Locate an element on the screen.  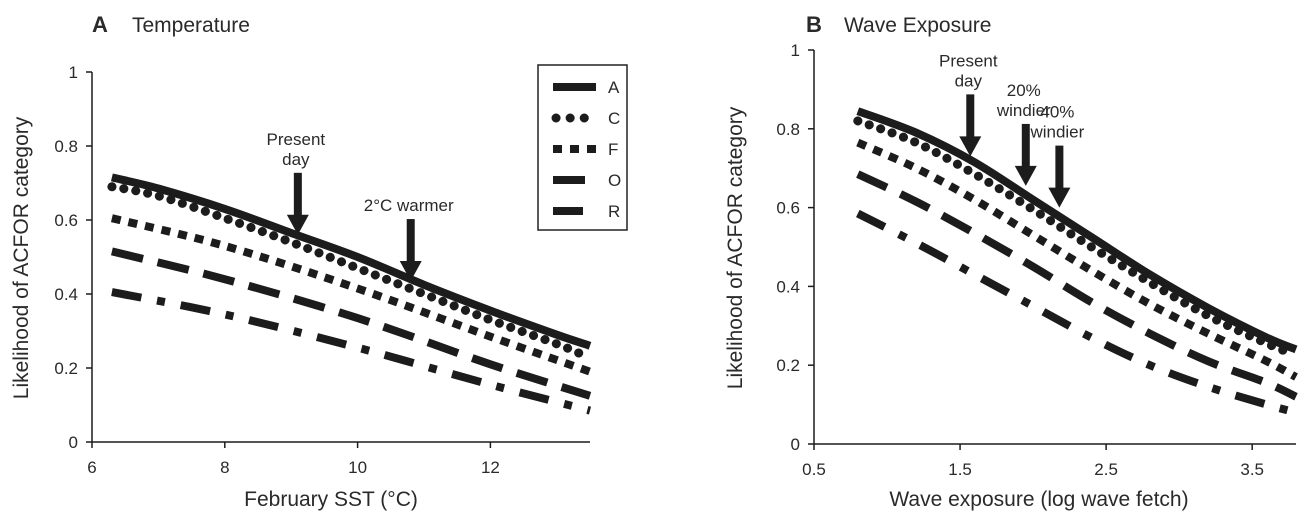
panel-b-title: Wave Exposure is located at coordinates (917, 25).